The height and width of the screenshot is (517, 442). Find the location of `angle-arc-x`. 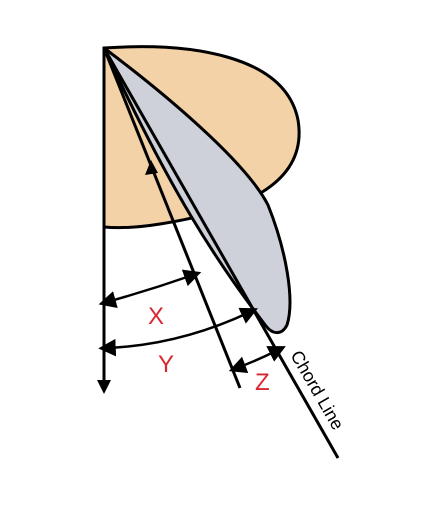

angle-arc-x is located at coordinates (150, 289).